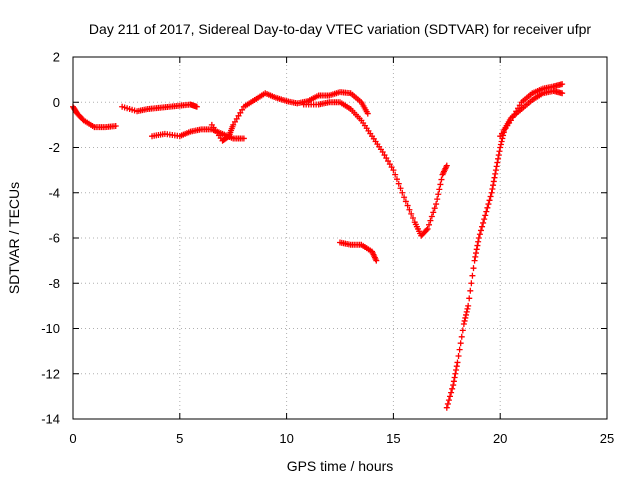 The height and width of the screenshot is (480, 640). Describe the element at coordinates (72, 438) in the screenshot. I see `x-tick-label: 0` at that location.